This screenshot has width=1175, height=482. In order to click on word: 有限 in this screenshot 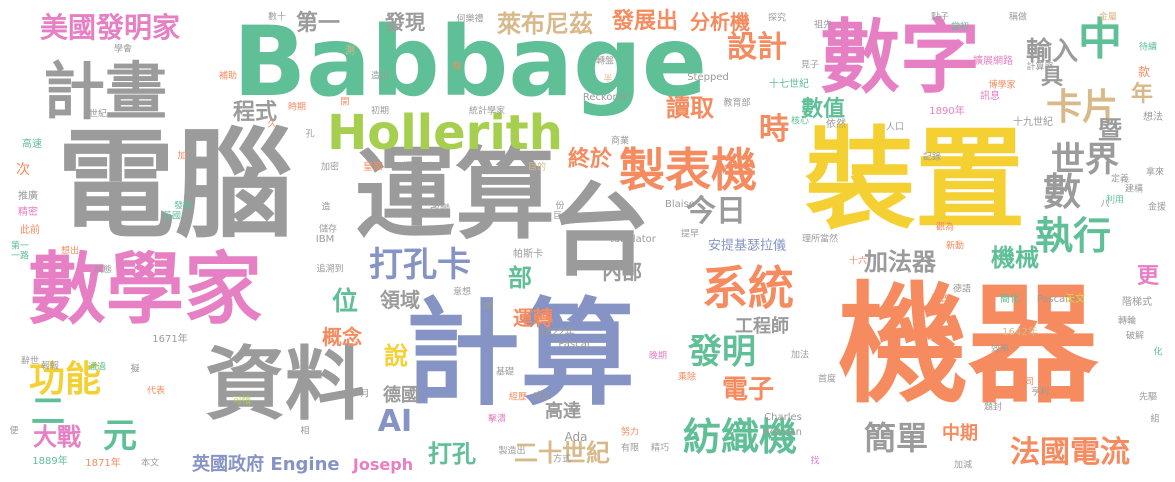, I will do `click(630, 448)`.